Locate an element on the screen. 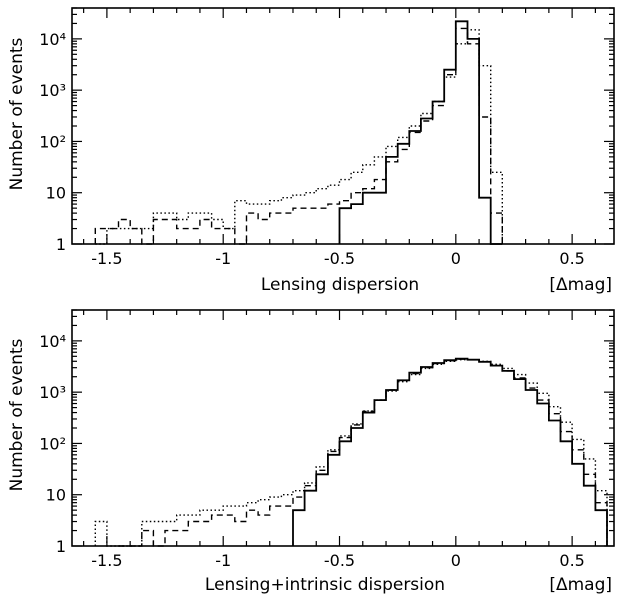  series-solid-histogram is located at coordinates (420, 132).